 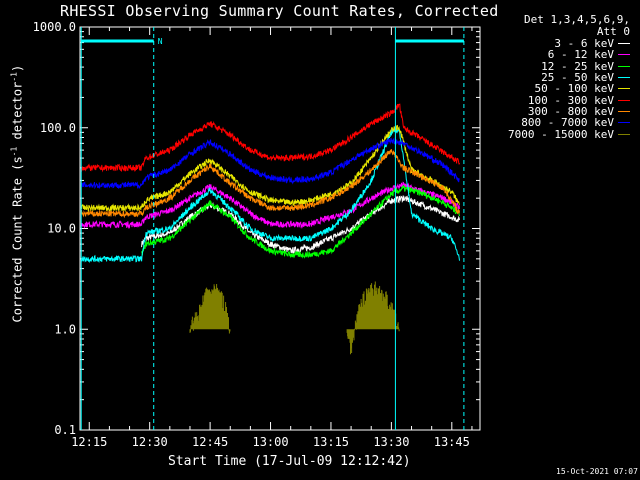 I want to click on legend-item: 6 - 12 keV, so click(x=561, y=55).